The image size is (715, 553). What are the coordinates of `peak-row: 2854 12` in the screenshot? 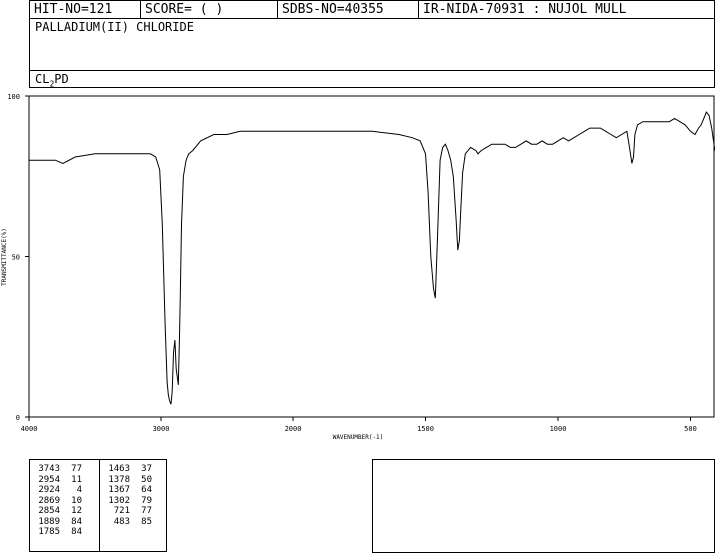 It's located at (56, 511).